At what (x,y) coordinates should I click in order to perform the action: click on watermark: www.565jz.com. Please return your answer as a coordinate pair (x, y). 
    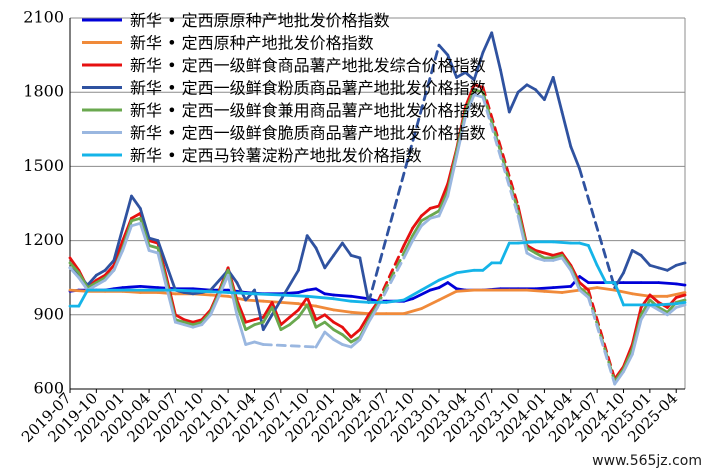
    Looking at the image, I should click on (647, 461).